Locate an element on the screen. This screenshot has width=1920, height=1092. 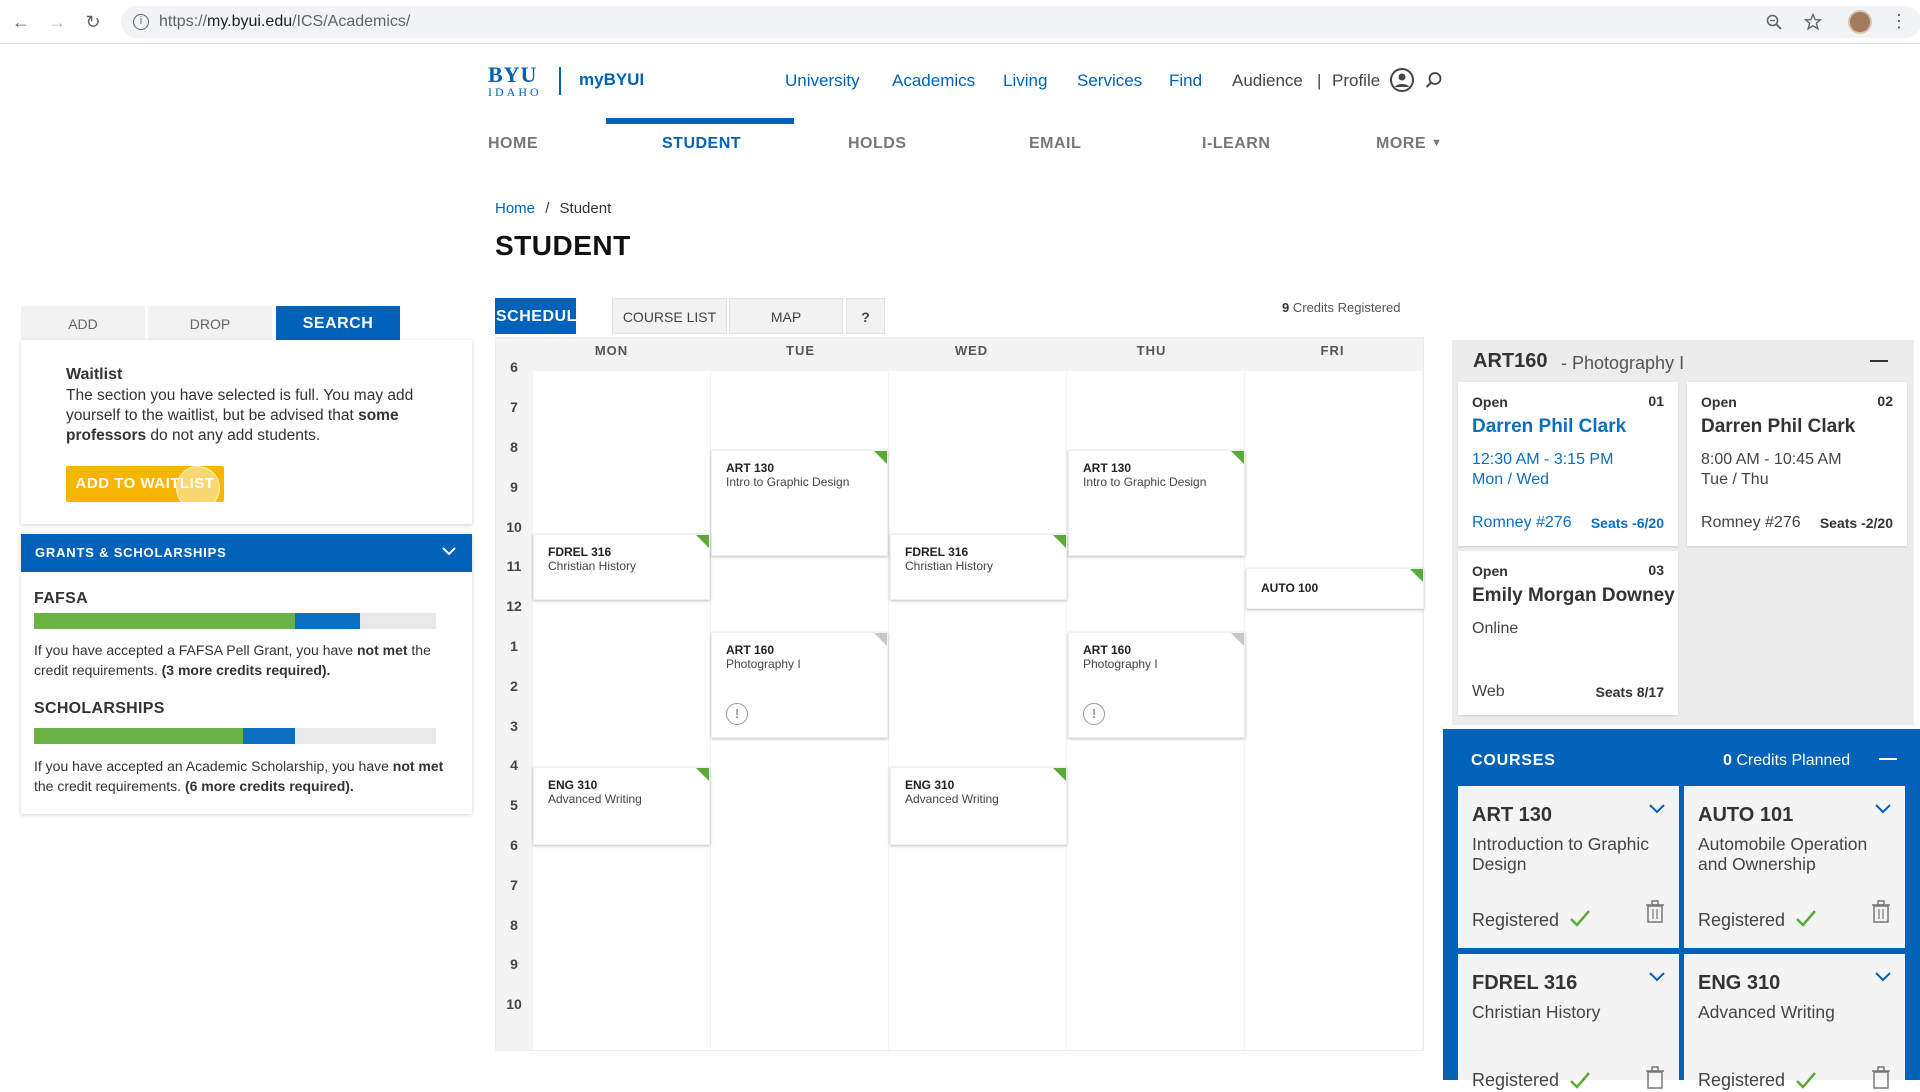
waitlist-title: Waitlist is located at coordinates (94, 374).